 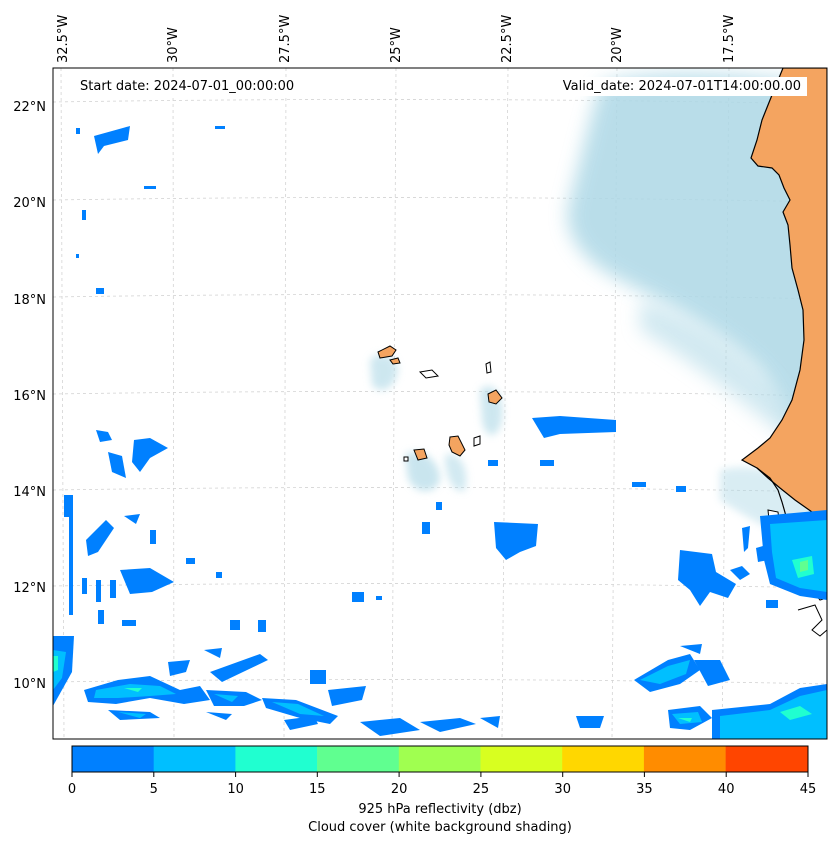 I want to click on latitude-labels: 22°N 20°N 18°N 16°N 14°N 12°N 10°N, so click(x=29, y=396).